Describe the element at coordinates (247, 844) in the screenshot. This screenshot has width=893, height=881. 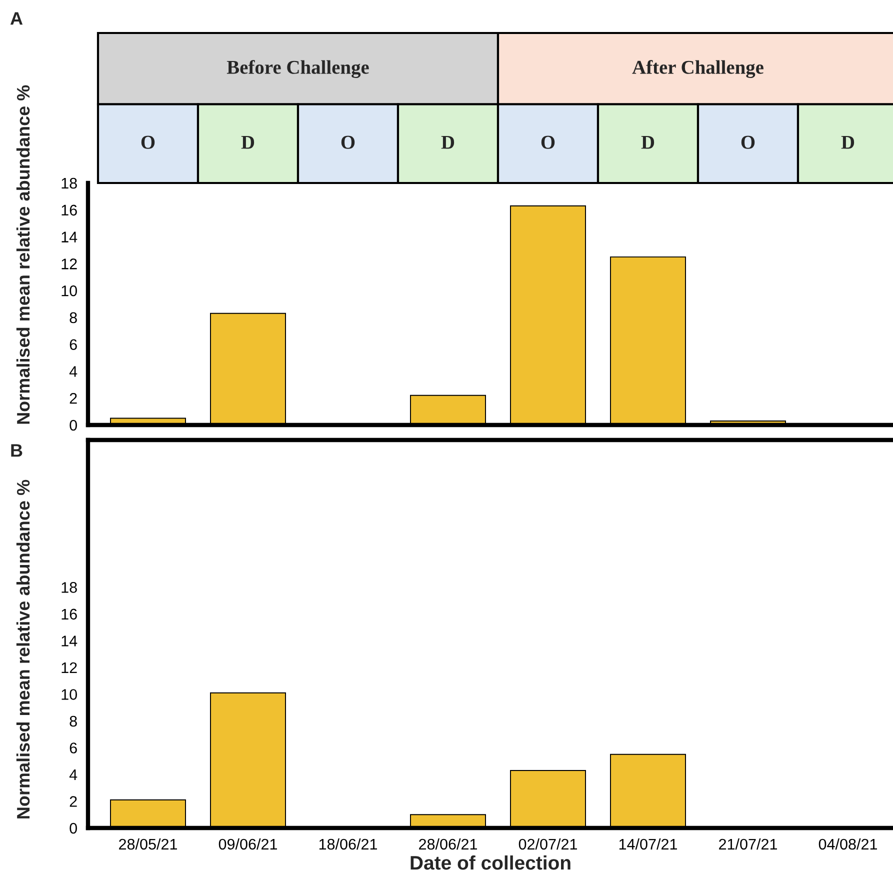
I see `x-tick-label: 09/06/21` at that location.